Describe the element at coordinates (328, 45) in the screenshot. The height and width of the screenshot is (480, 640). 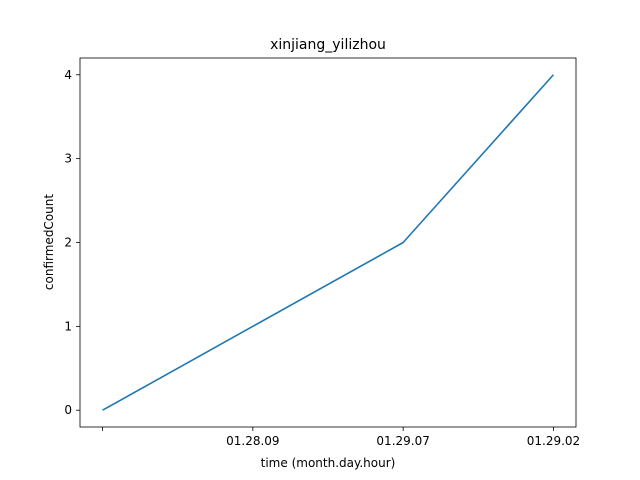
I see `chart-title: xinjiang_yilizhou` at that location.